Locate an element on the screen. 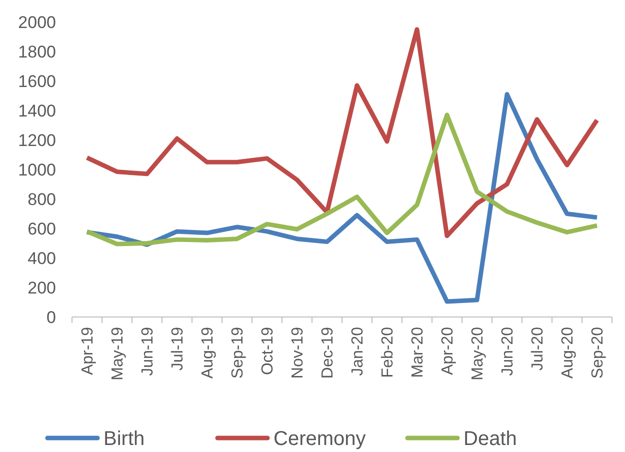 The image size is (625, 452). x-tick-label: Sep-20 is located at coordinates (598, 352).